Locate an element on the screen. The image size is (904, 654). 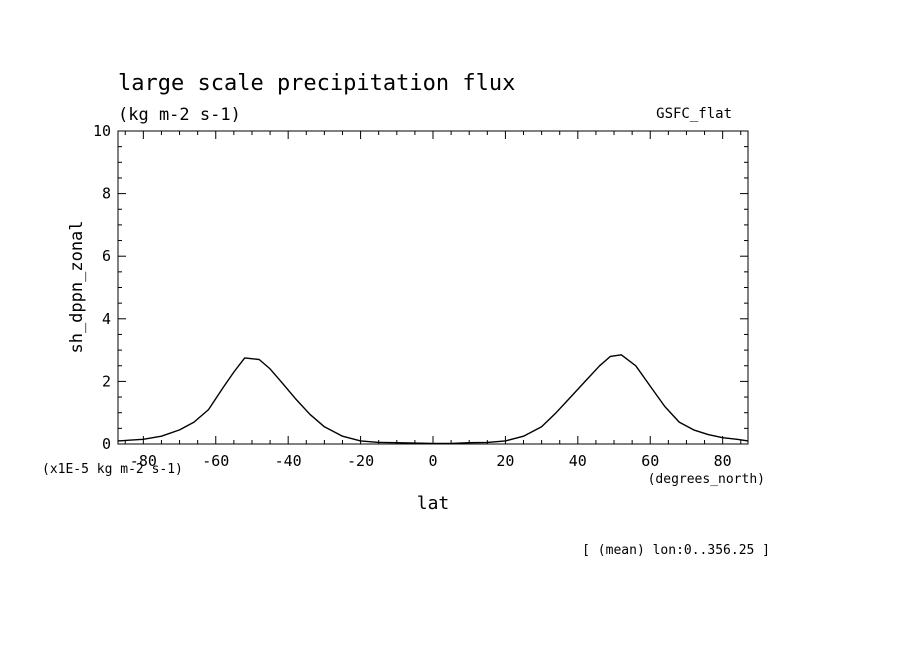
y-tick-label: 10 is located at coordinates (102, 131).